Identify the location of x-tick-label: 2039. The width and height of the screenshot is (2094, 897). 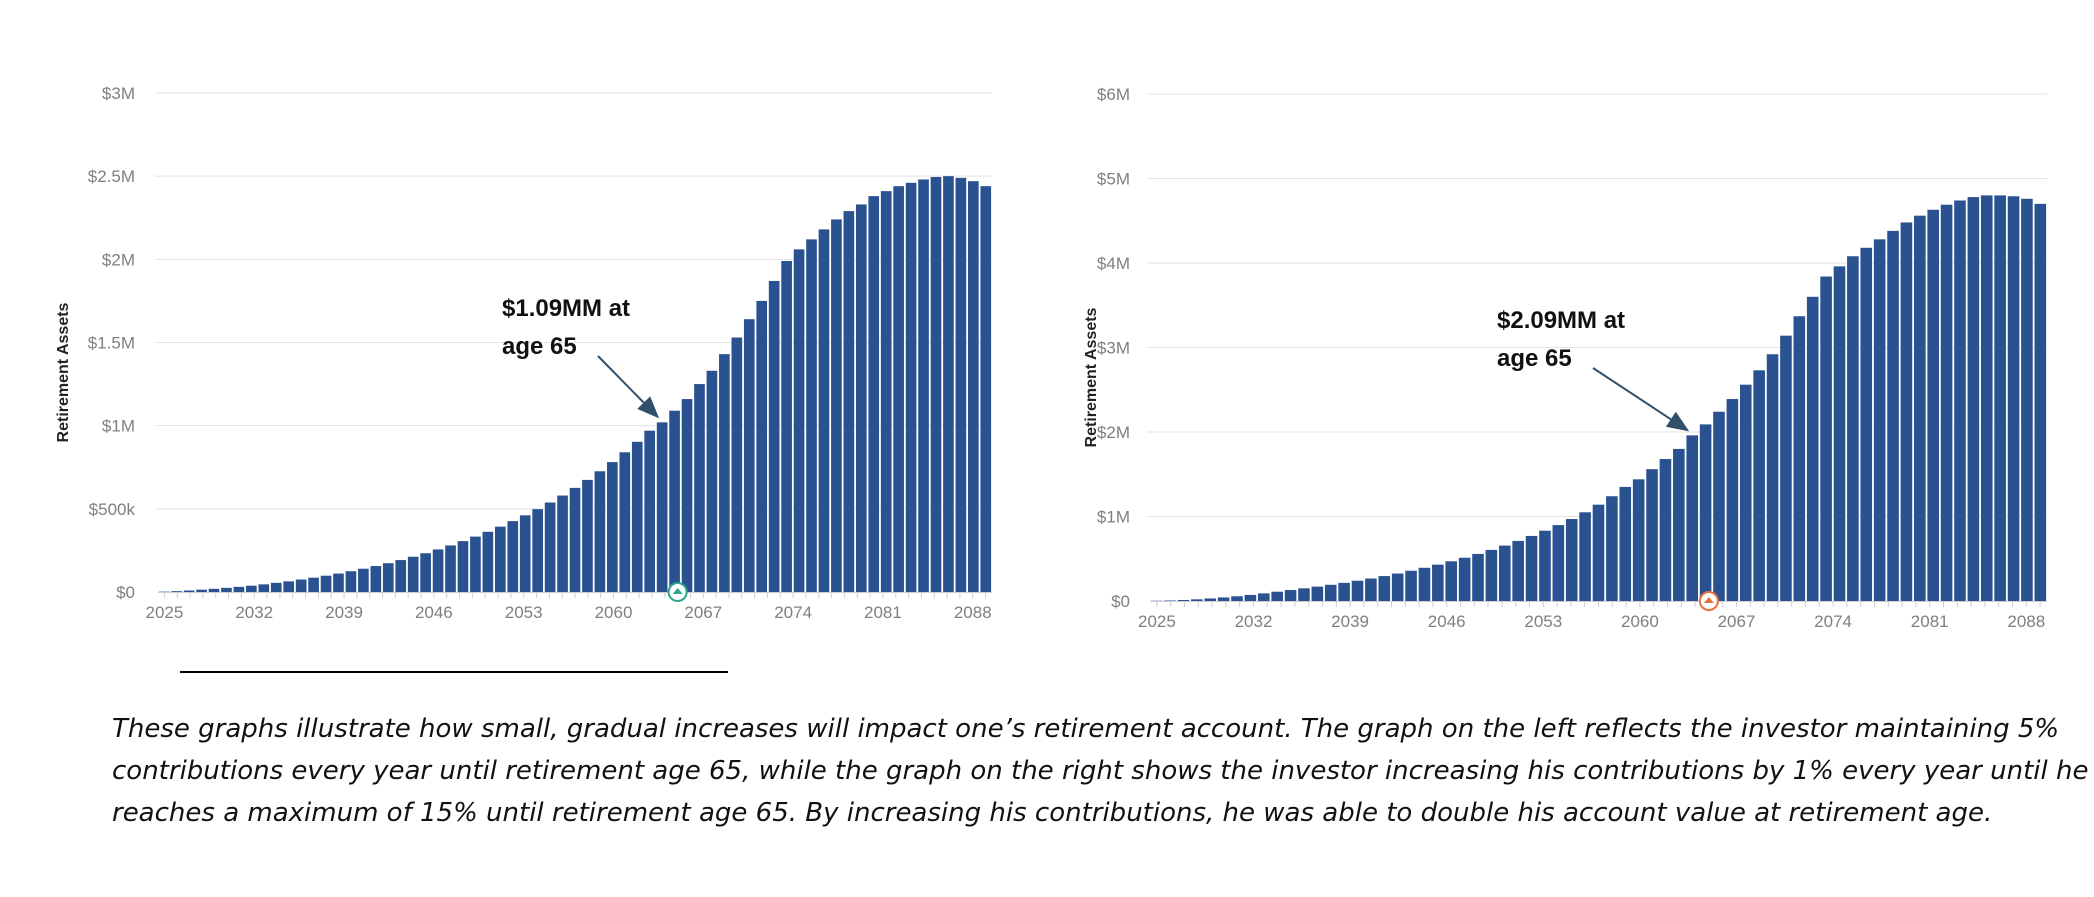
(344, 612).